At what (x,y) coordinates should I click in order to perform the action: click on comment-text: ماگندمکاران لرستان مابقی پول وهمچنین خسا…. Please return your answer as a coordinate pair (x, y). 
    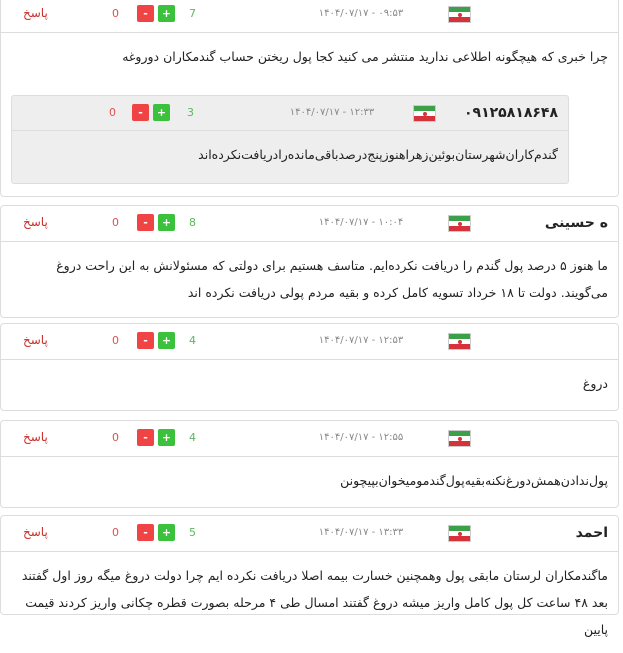
    Looking at the image, I should click on (314, 602).